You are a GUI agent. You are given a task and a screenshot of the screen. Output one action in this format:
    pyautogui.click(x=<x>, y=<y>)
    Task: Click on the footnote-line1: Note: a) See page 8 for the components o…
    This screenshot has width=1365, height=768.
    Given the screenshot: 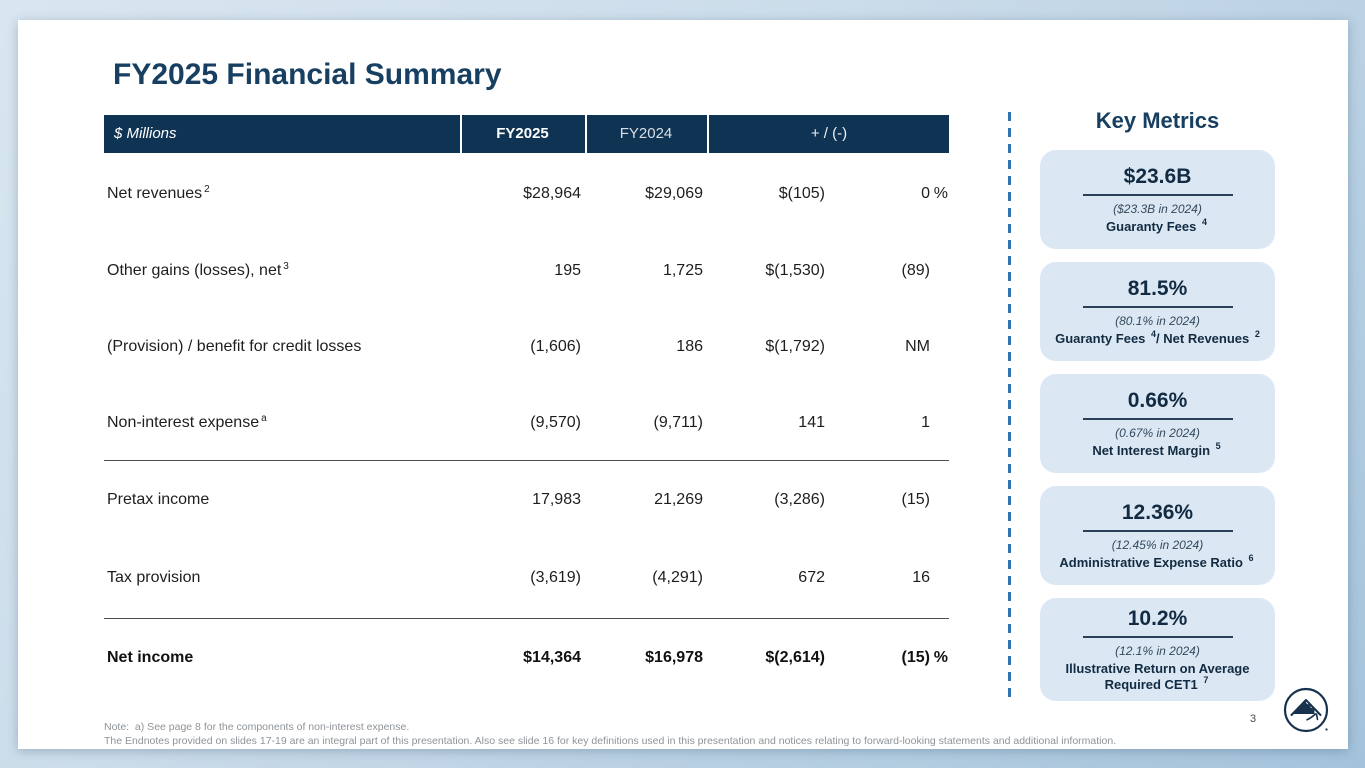 What is the action you would take?
    pyautogui.click(x=257, y=727)
    